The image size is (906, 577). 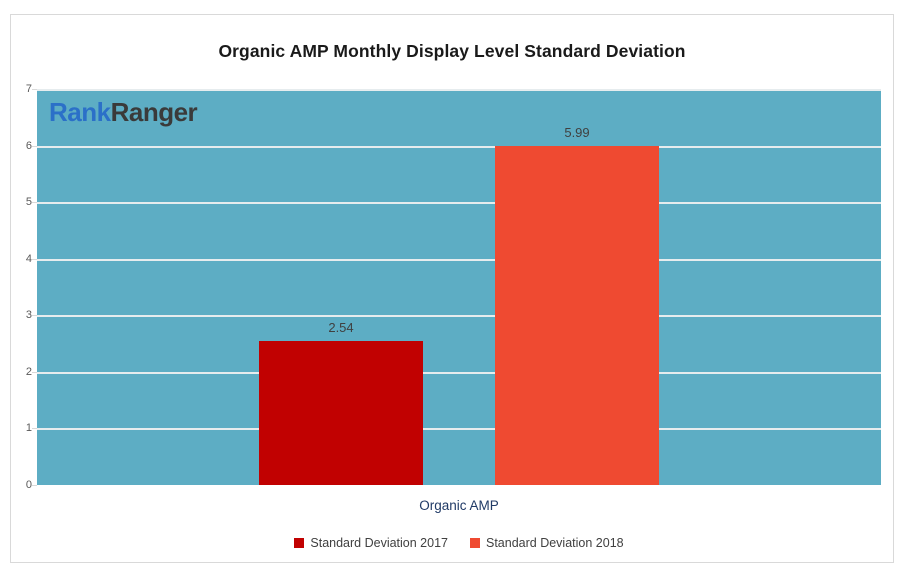 I want to click on y-axis-tick-label: 5, so click(x=28, y=202).